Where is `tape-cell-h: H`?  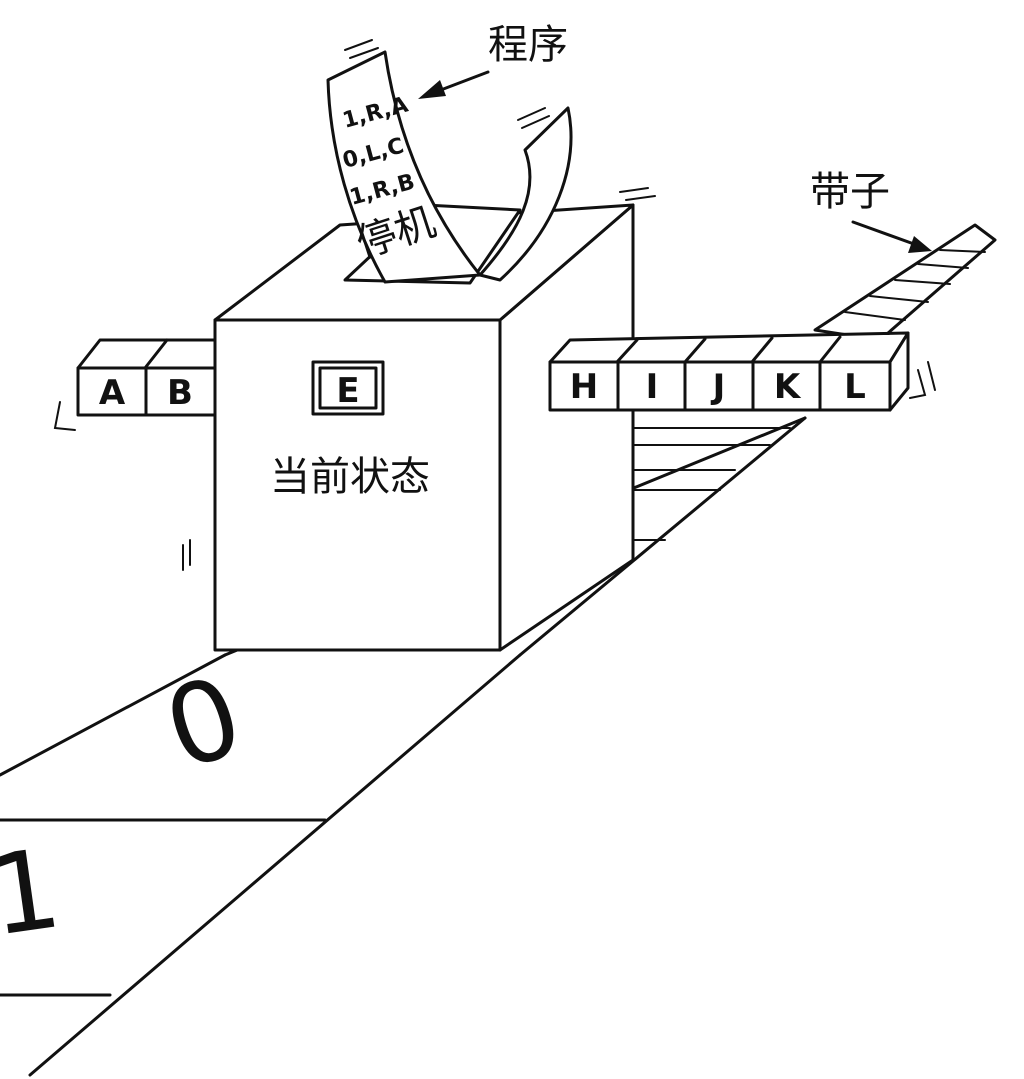
tape-cell-h: H is located at coordinates (584, 387).